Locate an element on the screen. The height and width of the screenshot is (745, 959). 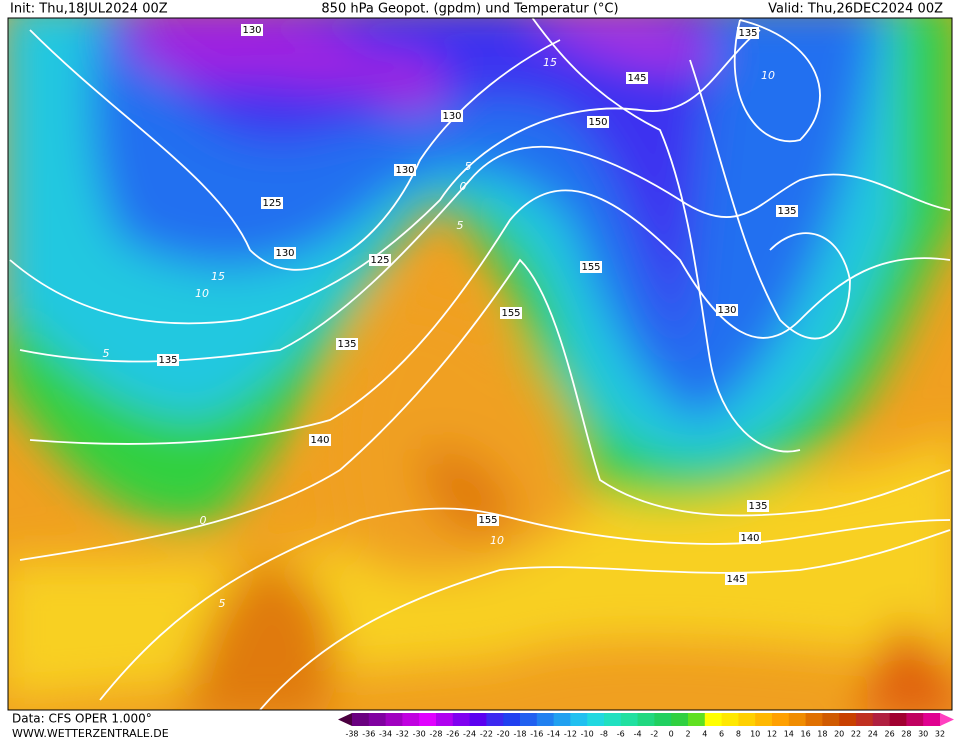
legend-tick-label: -38 is located at coordinates (351, 734).